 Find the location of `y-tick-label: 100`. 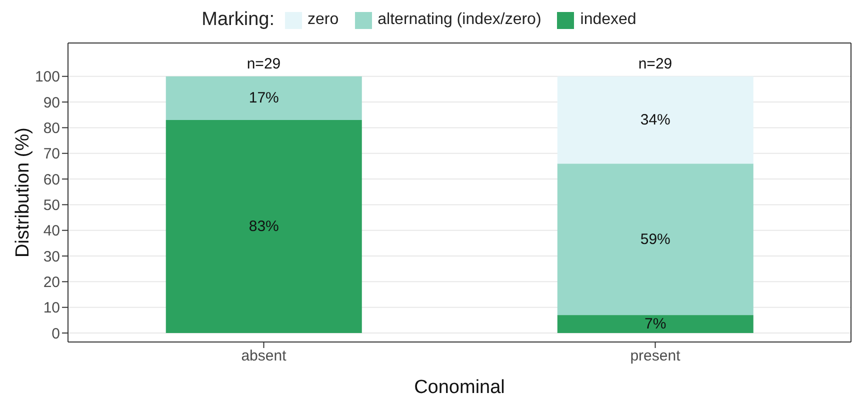

y-tick-label: 100 is located at coordinates (47, 77).